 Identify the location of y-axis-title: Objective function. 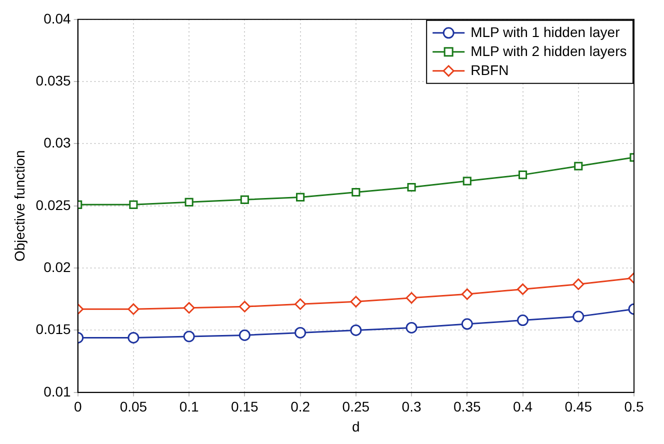
(19, 206).